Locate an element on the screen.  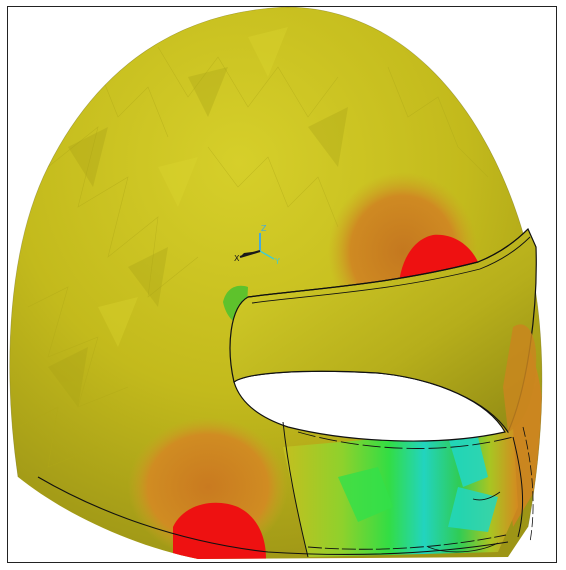
triad-z-label: Z is located at coordinates (264, 228).